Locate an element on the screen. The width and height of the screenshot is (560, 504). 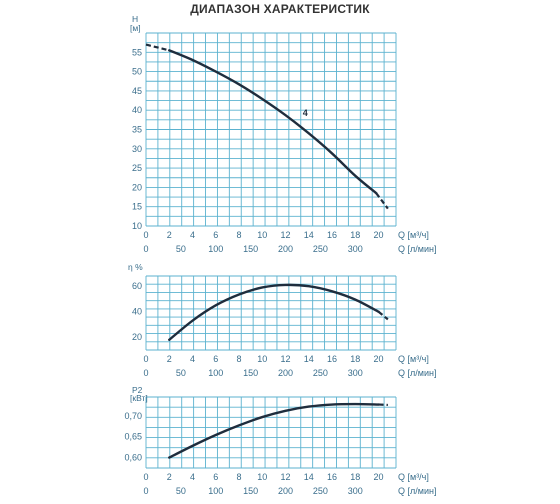
y-tick-label: 55 is located at coordinates (137, 52).